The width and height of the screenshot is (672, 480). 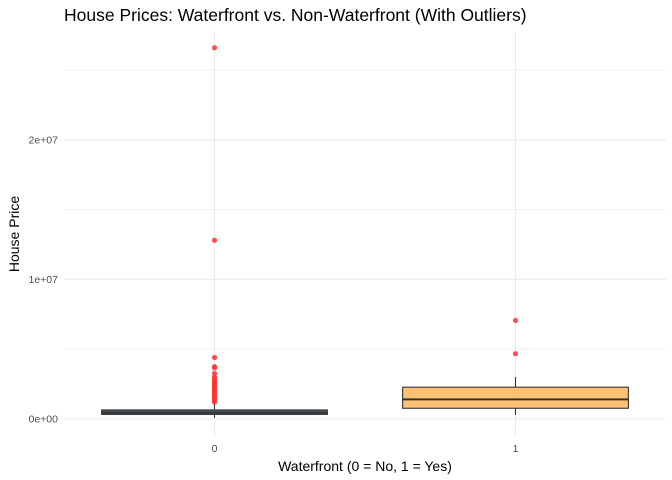 I want to click on y-tick-labels: 0e+00 1e+07 2e+07, so click(x=44, y=279).